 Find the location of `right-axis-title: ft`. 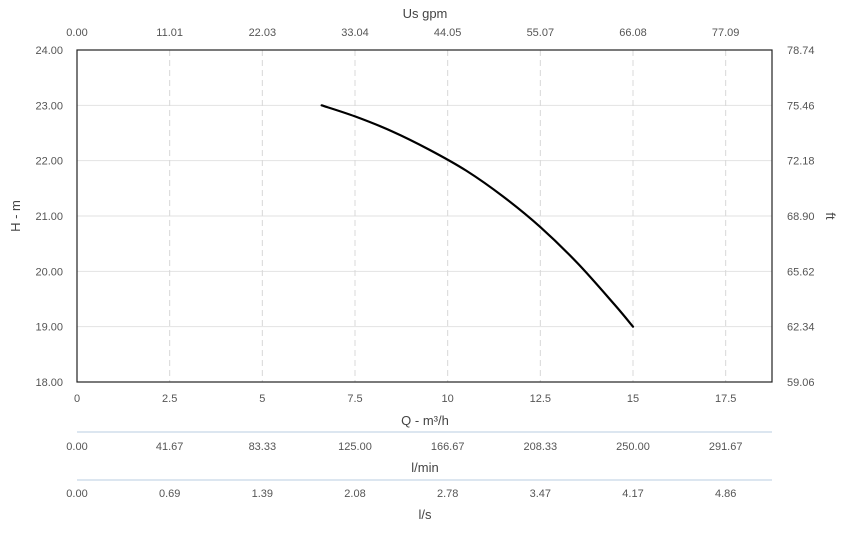

right-axis-title: ft is located at coordinates (830, 216).